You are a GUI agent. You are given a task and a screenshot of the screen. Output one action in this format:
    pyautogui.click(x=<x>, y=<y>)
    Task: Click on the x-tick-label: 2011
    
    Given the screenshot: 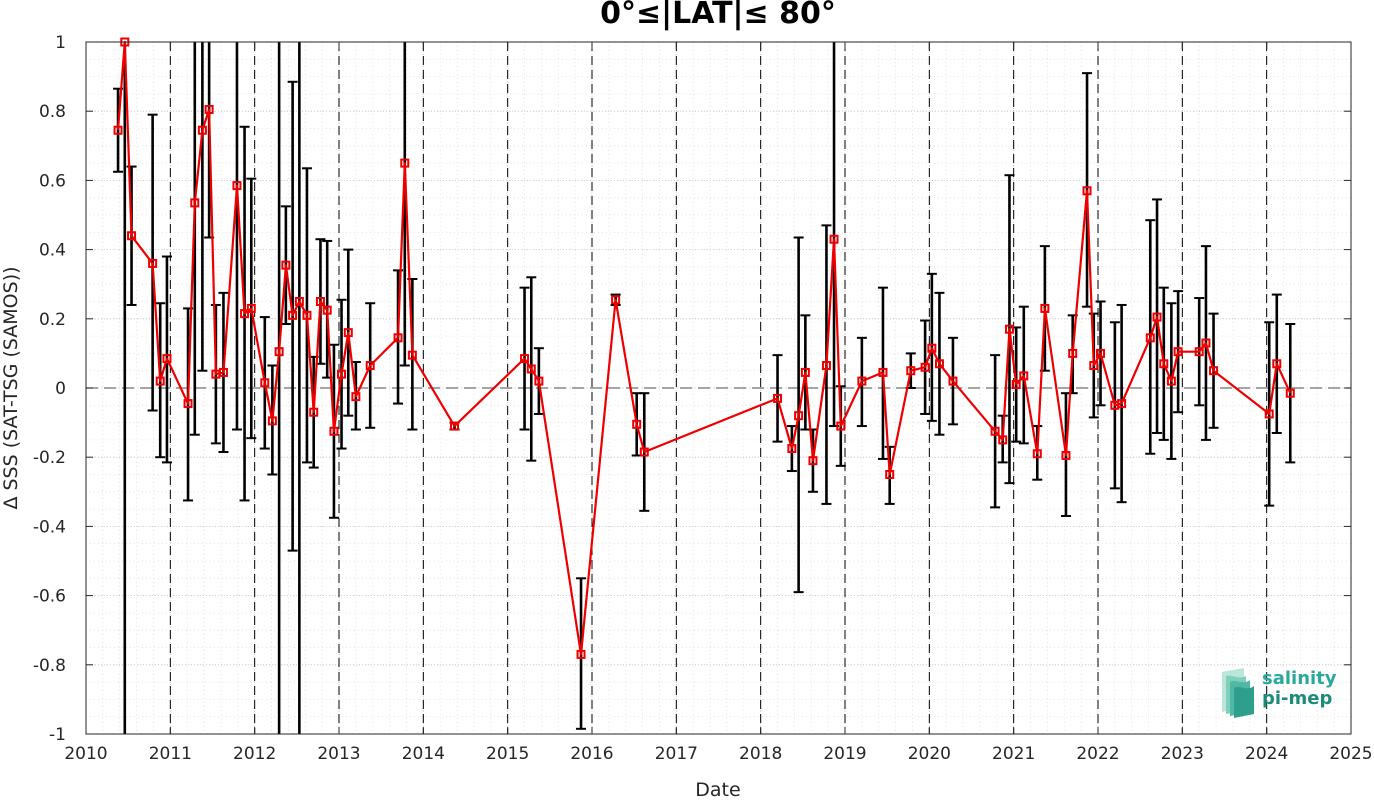 What is the action you would take?
    pyautogui.click(x=170, y=754)
    